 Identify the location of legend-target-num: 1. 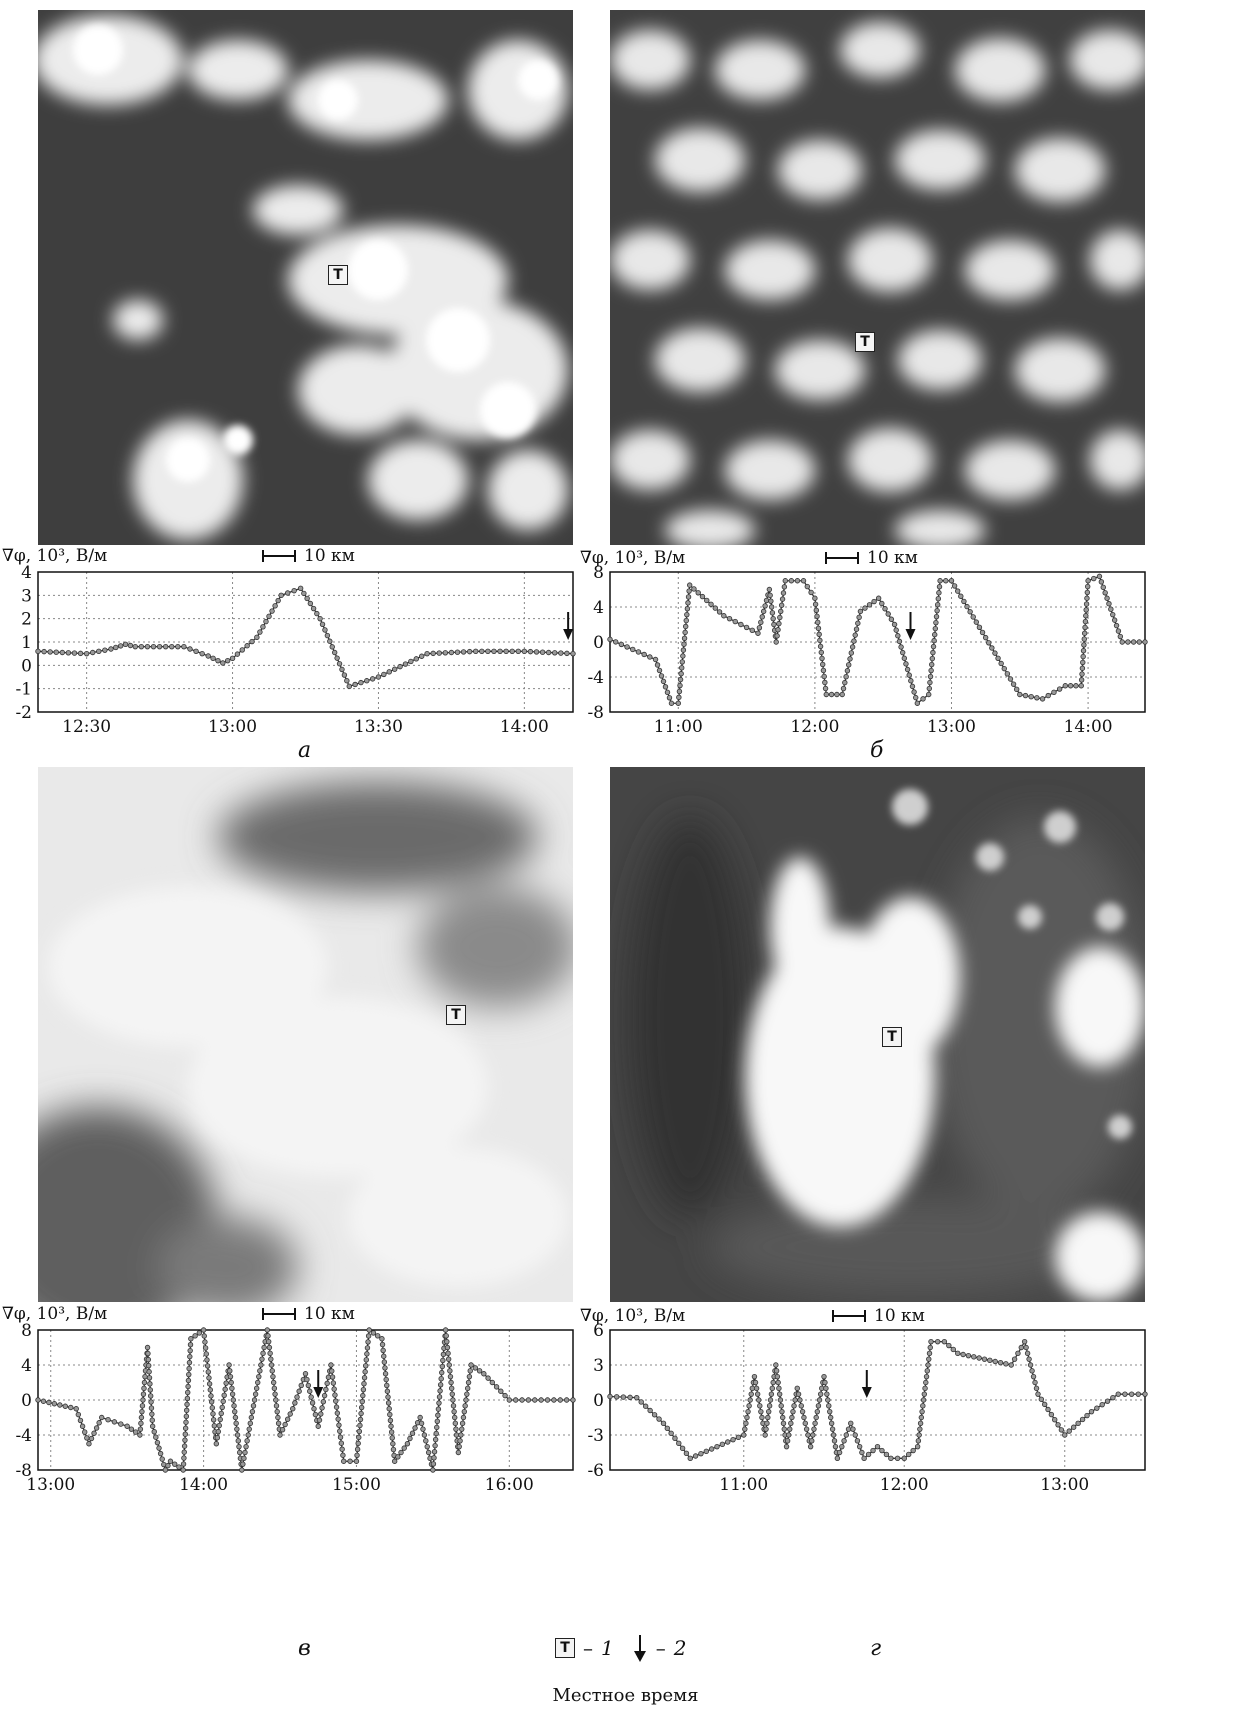
(607, 1648).